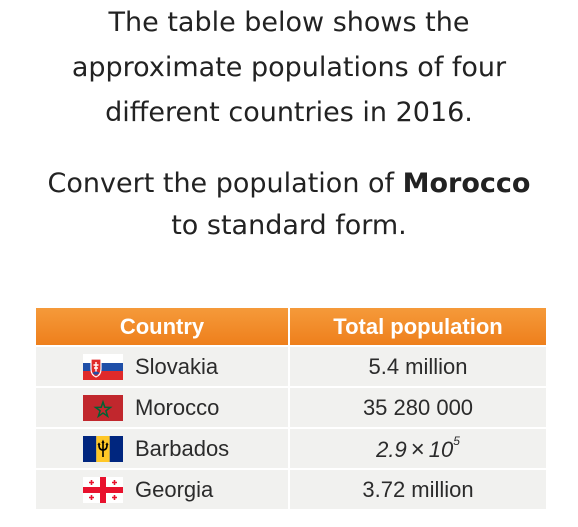  What do you see at coordinates (182, 448) in the screenshot?
I see `country-name: Barbados` at bounding box center [182, 448].